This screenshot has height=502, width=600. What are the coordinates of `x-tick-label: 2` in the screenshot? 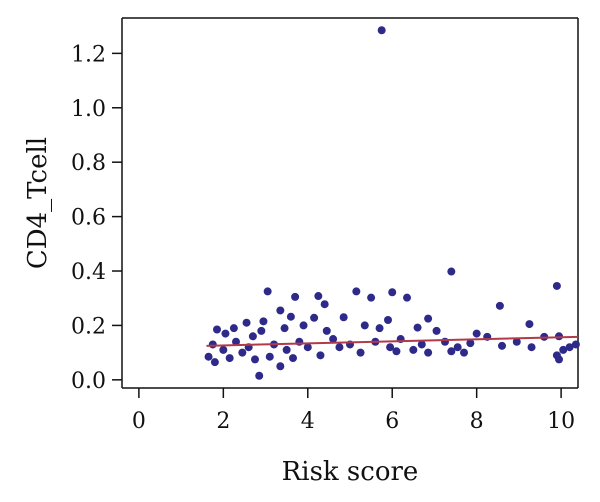 It's located at (223, 421).